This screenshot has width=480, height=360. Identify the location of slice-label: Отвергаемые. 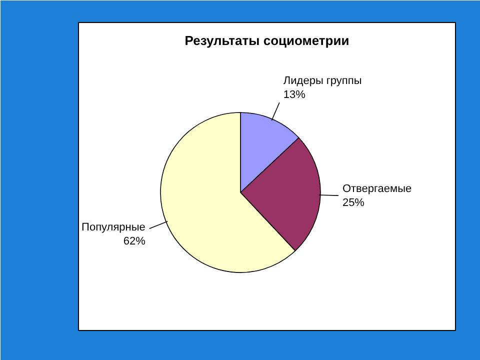
(377, 189).